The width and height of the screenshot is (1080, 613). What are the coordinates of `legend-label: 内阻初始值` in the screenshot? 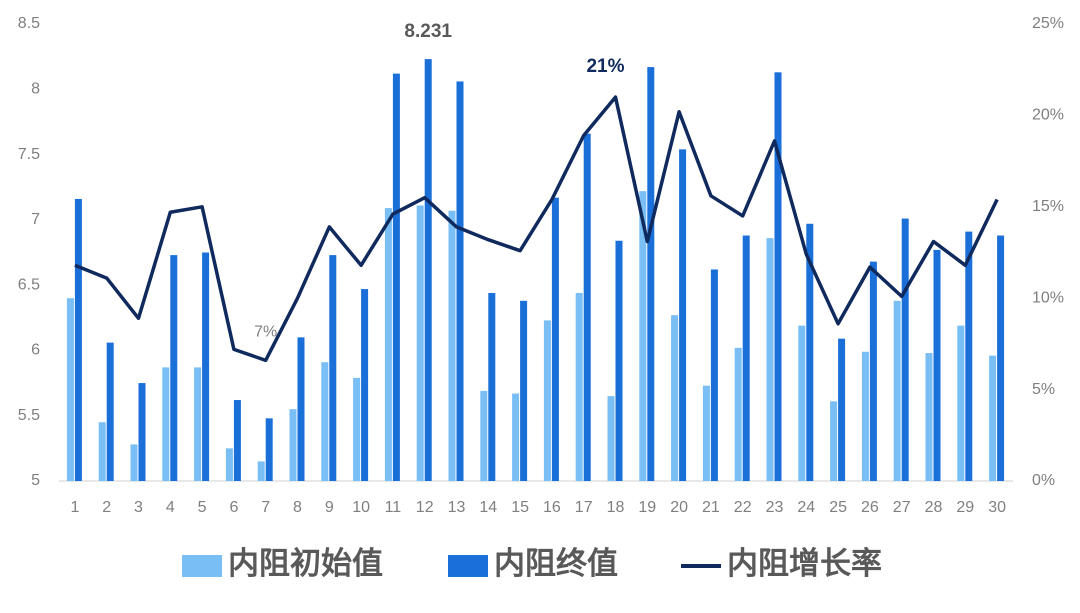 It's located at (305, 563).